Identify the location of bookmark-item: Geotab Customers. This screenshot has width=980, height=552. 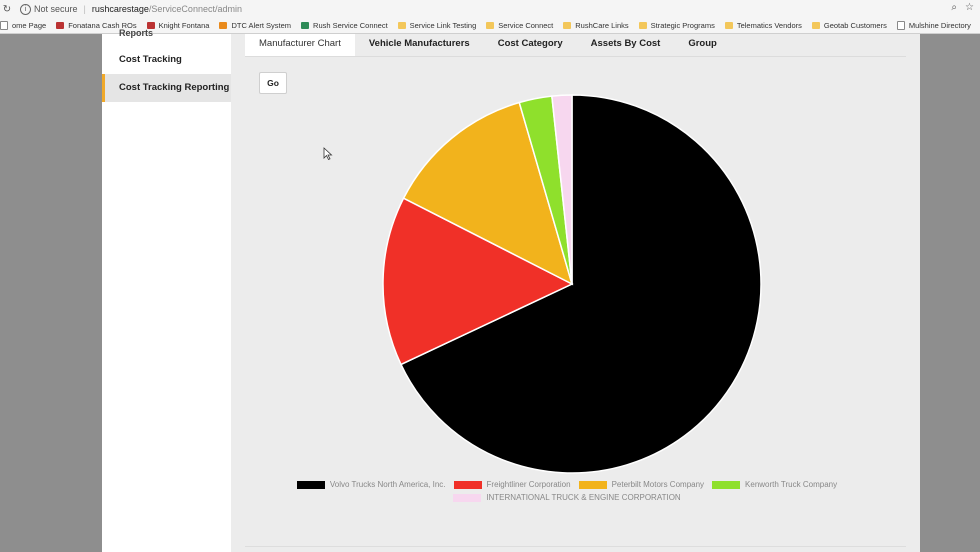
(849, 25).